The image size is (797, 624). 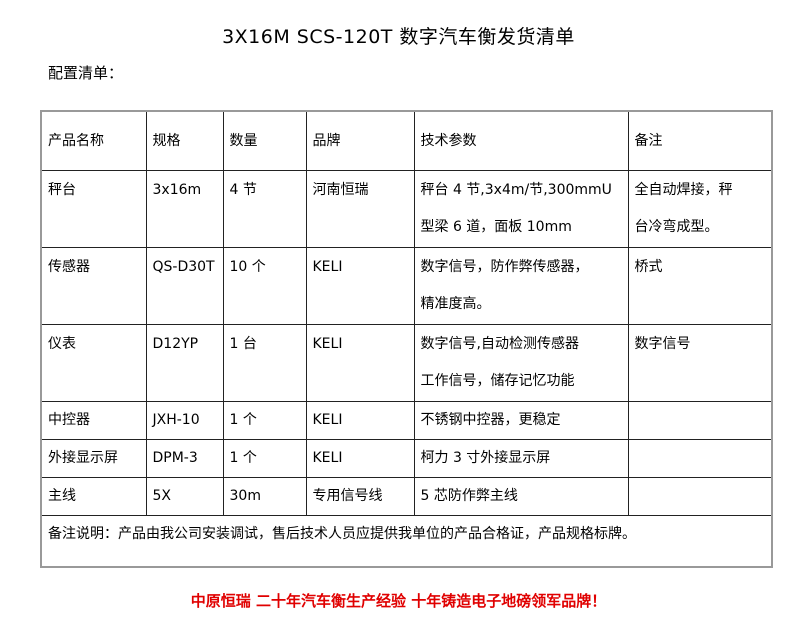 I want to click on header-cell: 规格, so click(x=184, y=140).